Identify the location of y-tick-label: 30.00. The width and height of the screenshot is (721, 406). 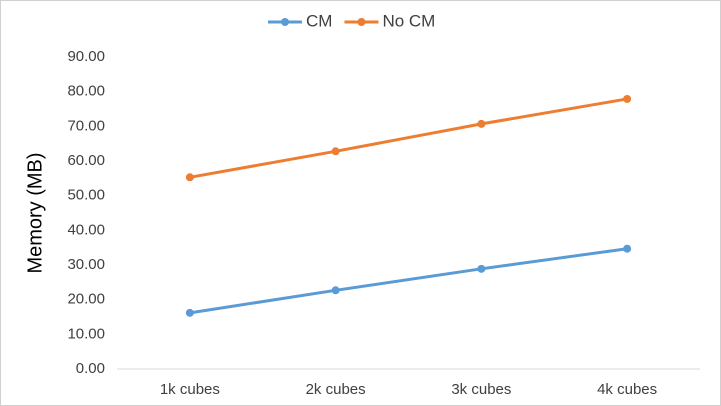
(86, 264).